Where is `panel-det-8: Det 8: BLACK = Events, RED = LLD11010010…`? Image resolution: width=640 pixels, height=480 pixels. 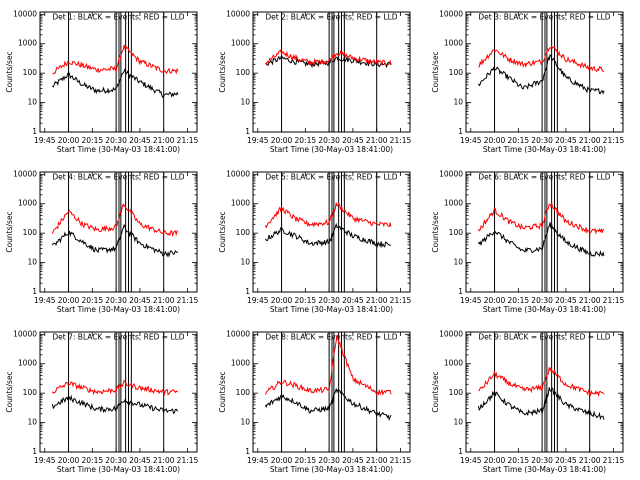 panel-det-8: Det 8: BLACK = Events, RED = LLD11010010… is located at coordinates (315, 401).